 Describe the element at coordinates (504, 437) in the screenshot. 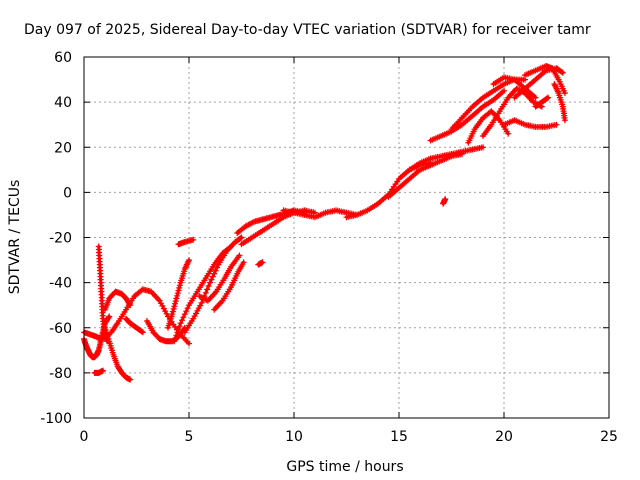

I see `x-tick-label: 20` at that location.